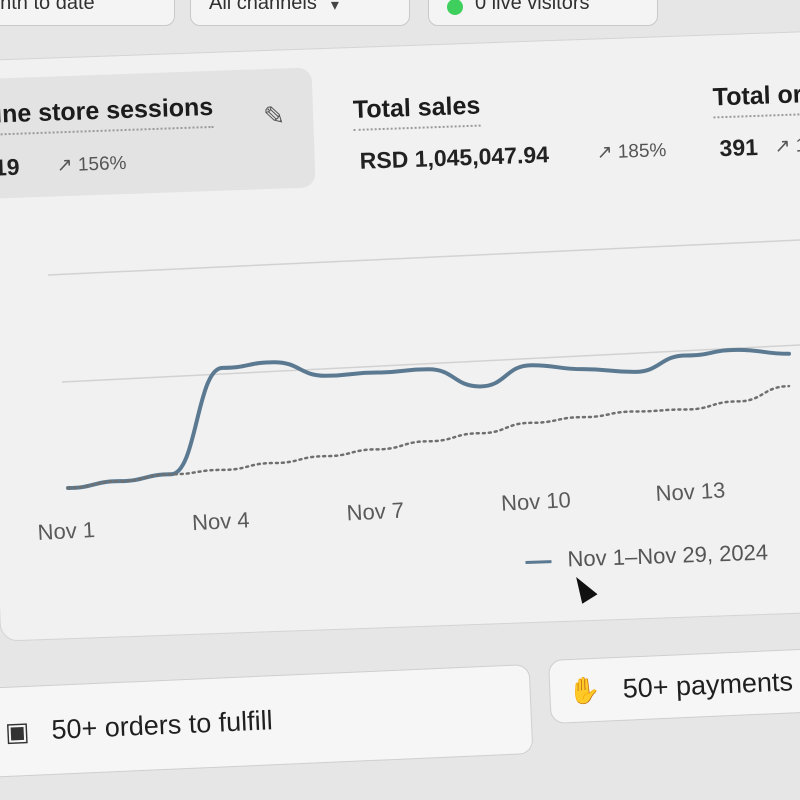  I want to click on legend-line-swatch, so click(538, 561).